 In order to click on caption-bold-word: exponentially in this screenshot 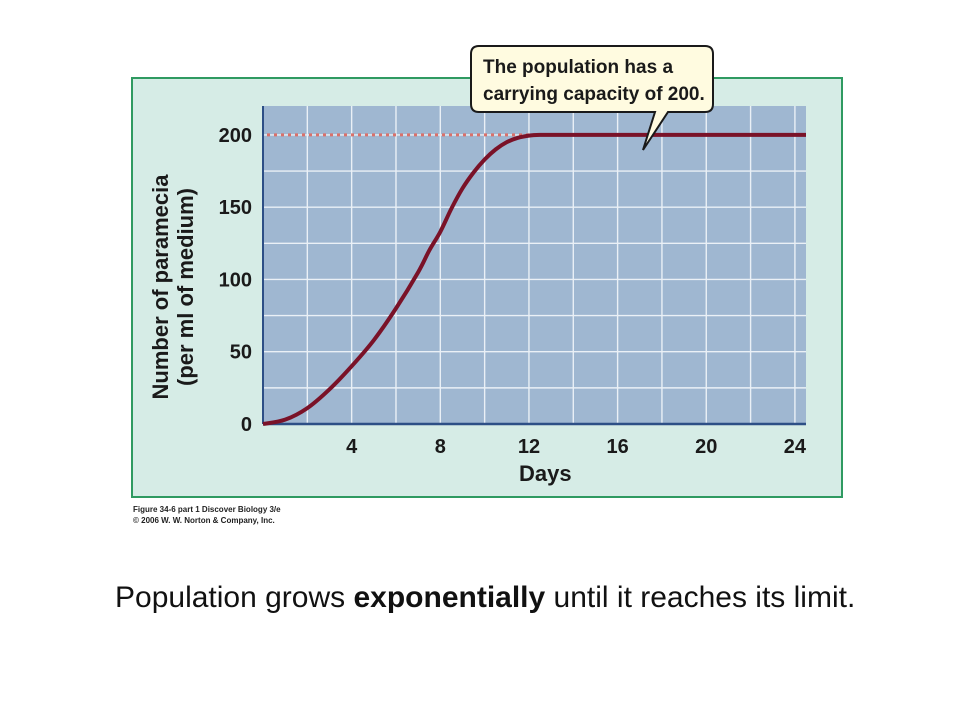, I will do `click(449, 597)`.